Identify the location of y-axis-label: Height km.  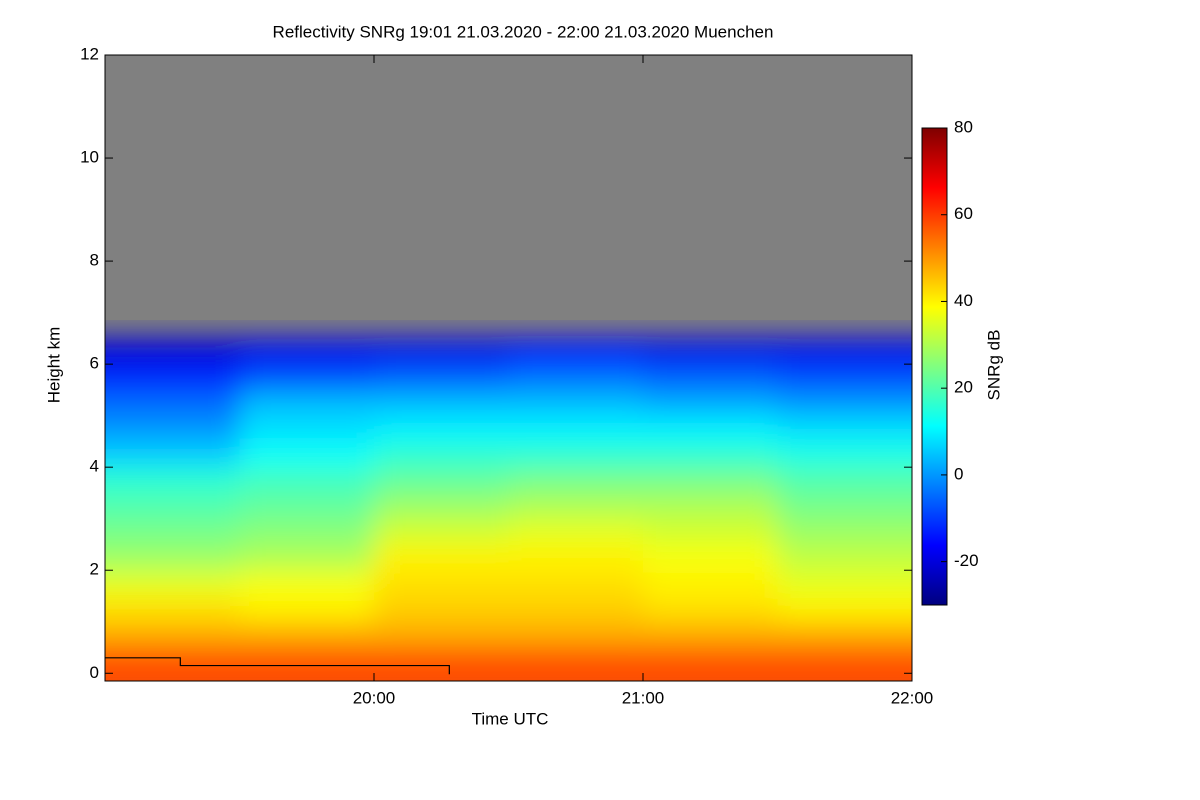
(53, 365).